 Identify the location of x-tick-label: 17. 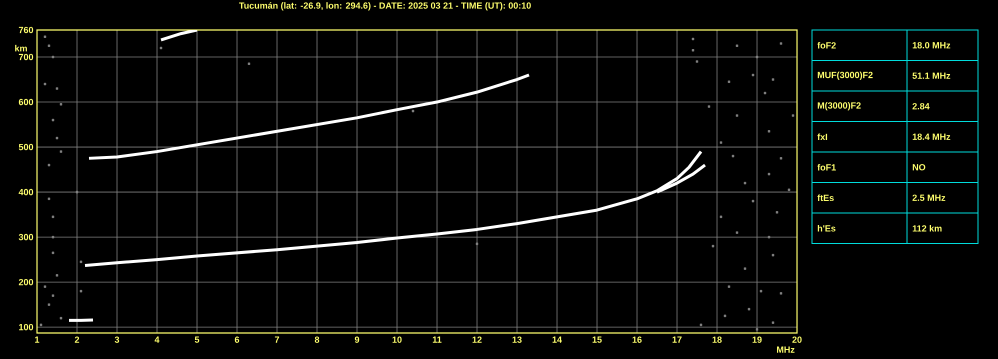
(677, 339).